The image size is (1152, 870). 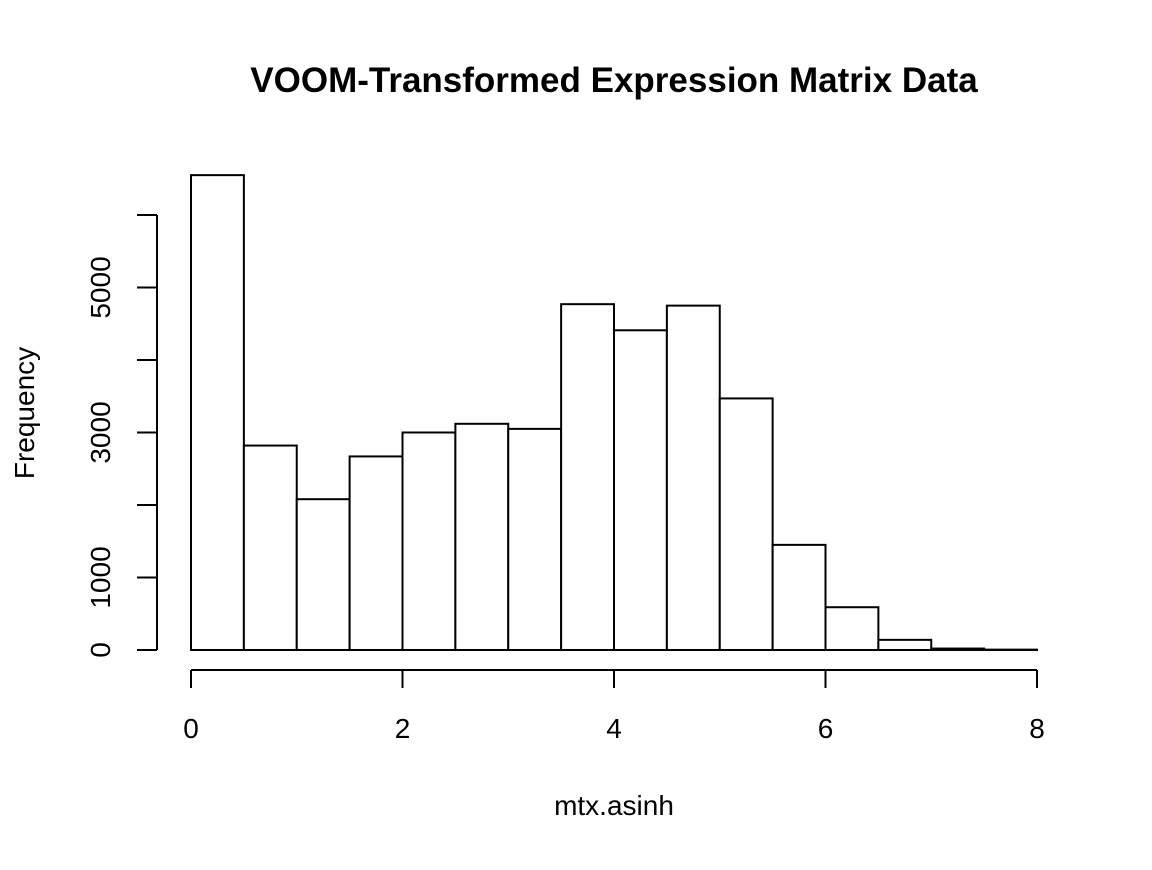 What do you see at coordinates (100, 287) in the screenshot?
I see `y-tick-label-5: 5000` at bounding box center [100, 287].